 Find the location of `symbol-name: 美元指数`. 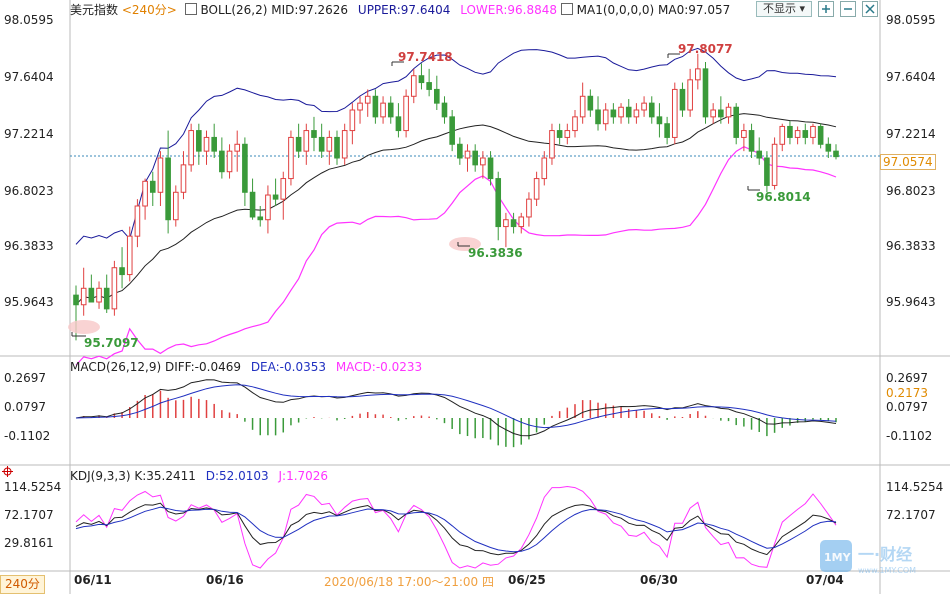

symbol-name: 美元指数 is located at coordinates (94, 10).